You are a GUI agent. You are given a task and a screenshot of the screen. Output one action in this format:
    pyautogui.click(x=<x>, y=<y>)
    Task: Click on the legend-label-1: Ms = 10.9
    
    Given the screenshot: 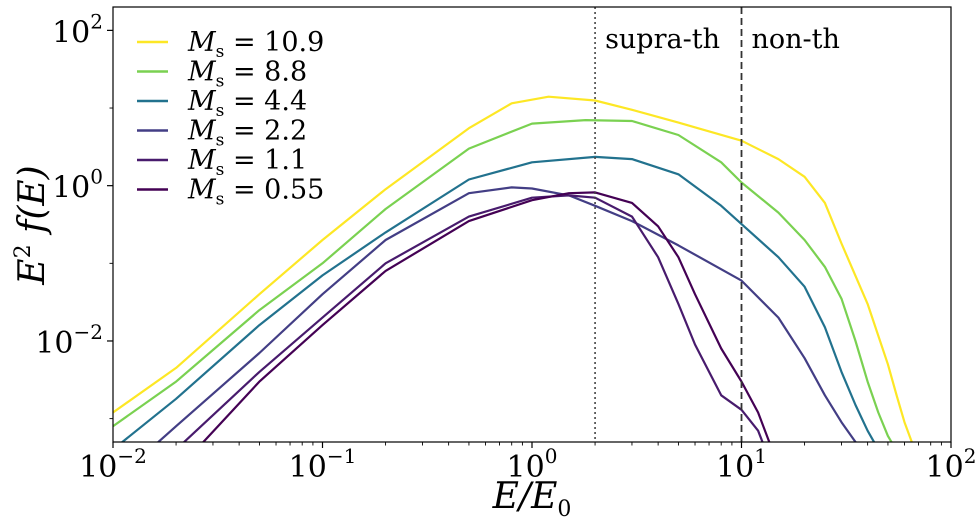 What is the action you would take?
    pyautogui.click(x=255, y=44)
    